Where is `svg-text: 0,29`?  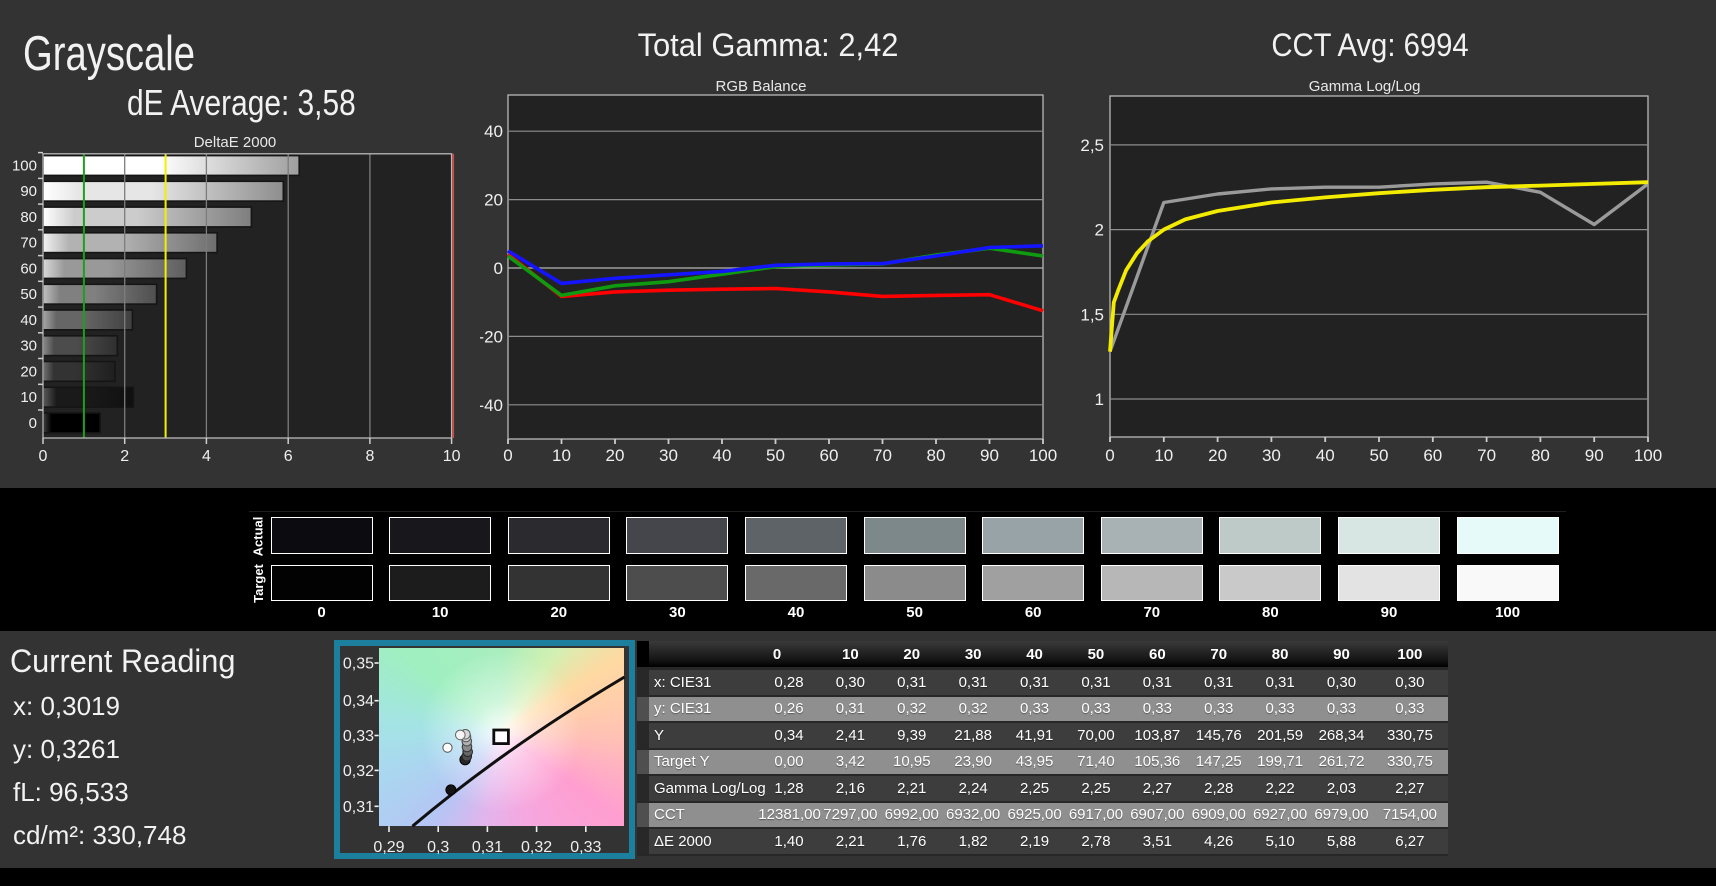
svg-text: 0,29 is located at coordinates (388, 847).